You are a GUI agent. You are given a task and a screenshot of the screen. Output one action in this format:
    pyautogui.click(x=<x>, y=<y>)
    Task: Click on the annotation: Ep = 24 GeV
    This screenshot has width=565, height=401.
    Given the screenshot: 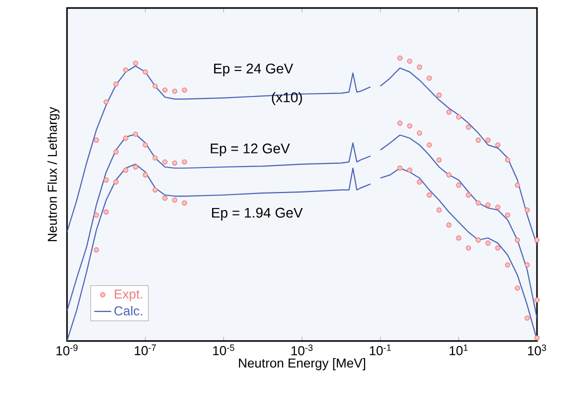 What is the action you would take?
    pyautogui.click(x=254, y=70)
    